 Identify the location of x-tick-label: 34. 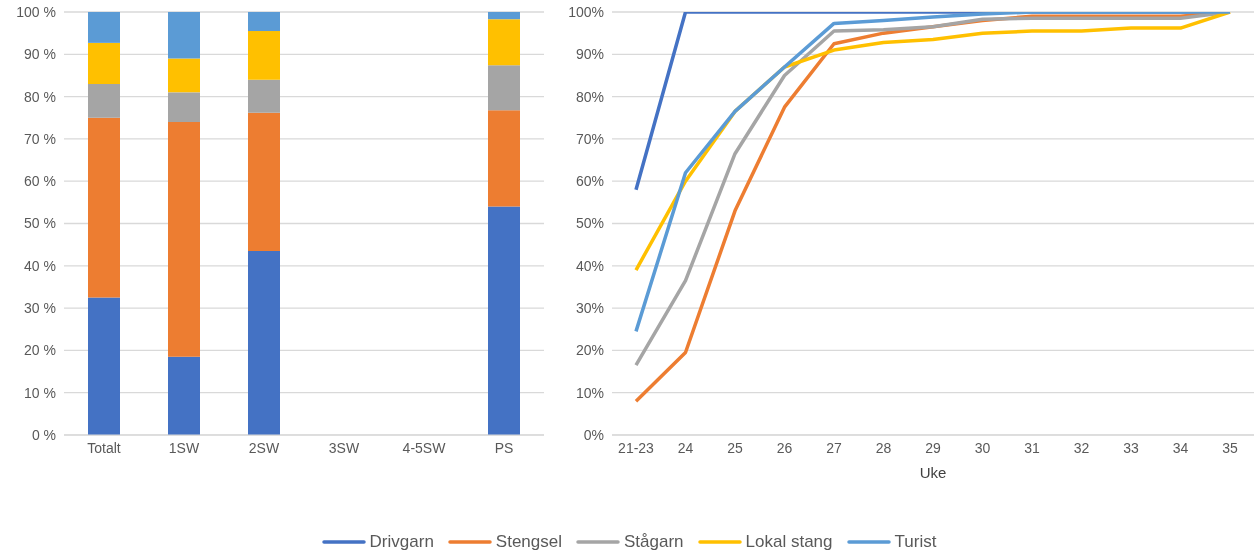
(1180, 447).